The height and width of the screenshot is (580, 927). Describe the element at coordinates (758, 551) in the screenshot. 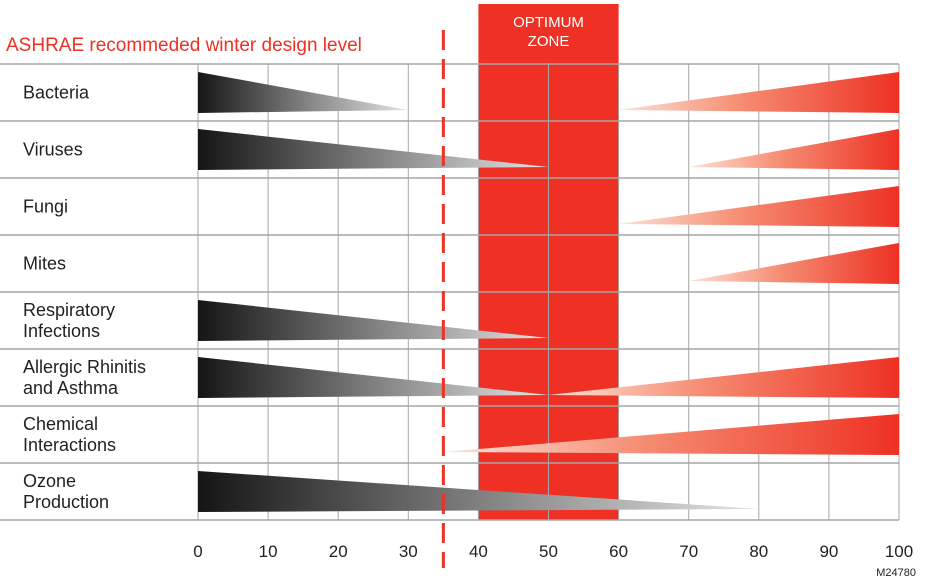

I see `x-tick-label: 80` at that location.